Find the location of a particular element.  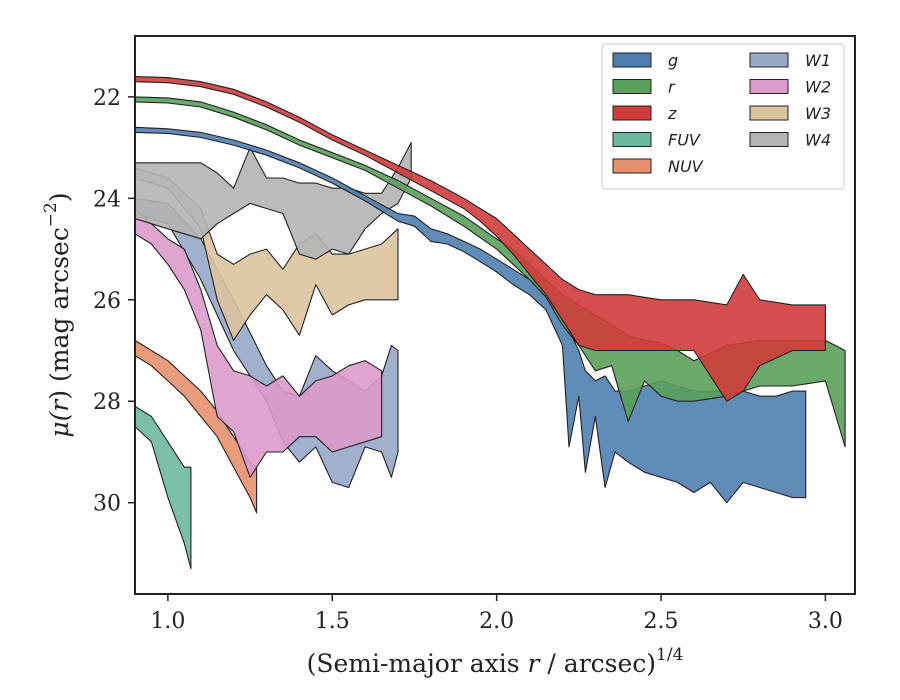

legend-label-nuv: NUV is located at coordinates (686, 166).